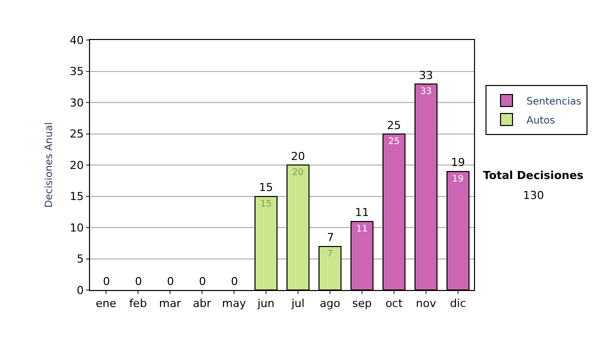 The height and width of the screenshot is (340, 600). I want to click on x-tick-label: ene, so click(106, 303).